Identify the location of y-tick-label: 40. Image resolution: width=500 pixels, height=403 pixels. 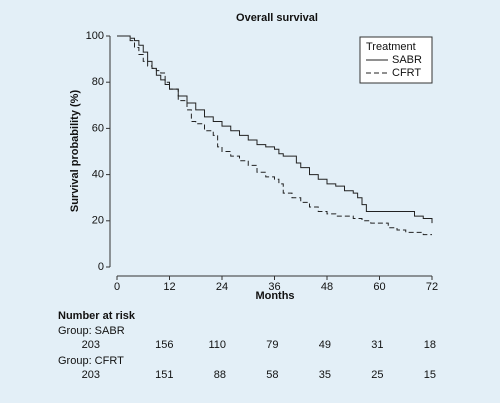
(98, 175).